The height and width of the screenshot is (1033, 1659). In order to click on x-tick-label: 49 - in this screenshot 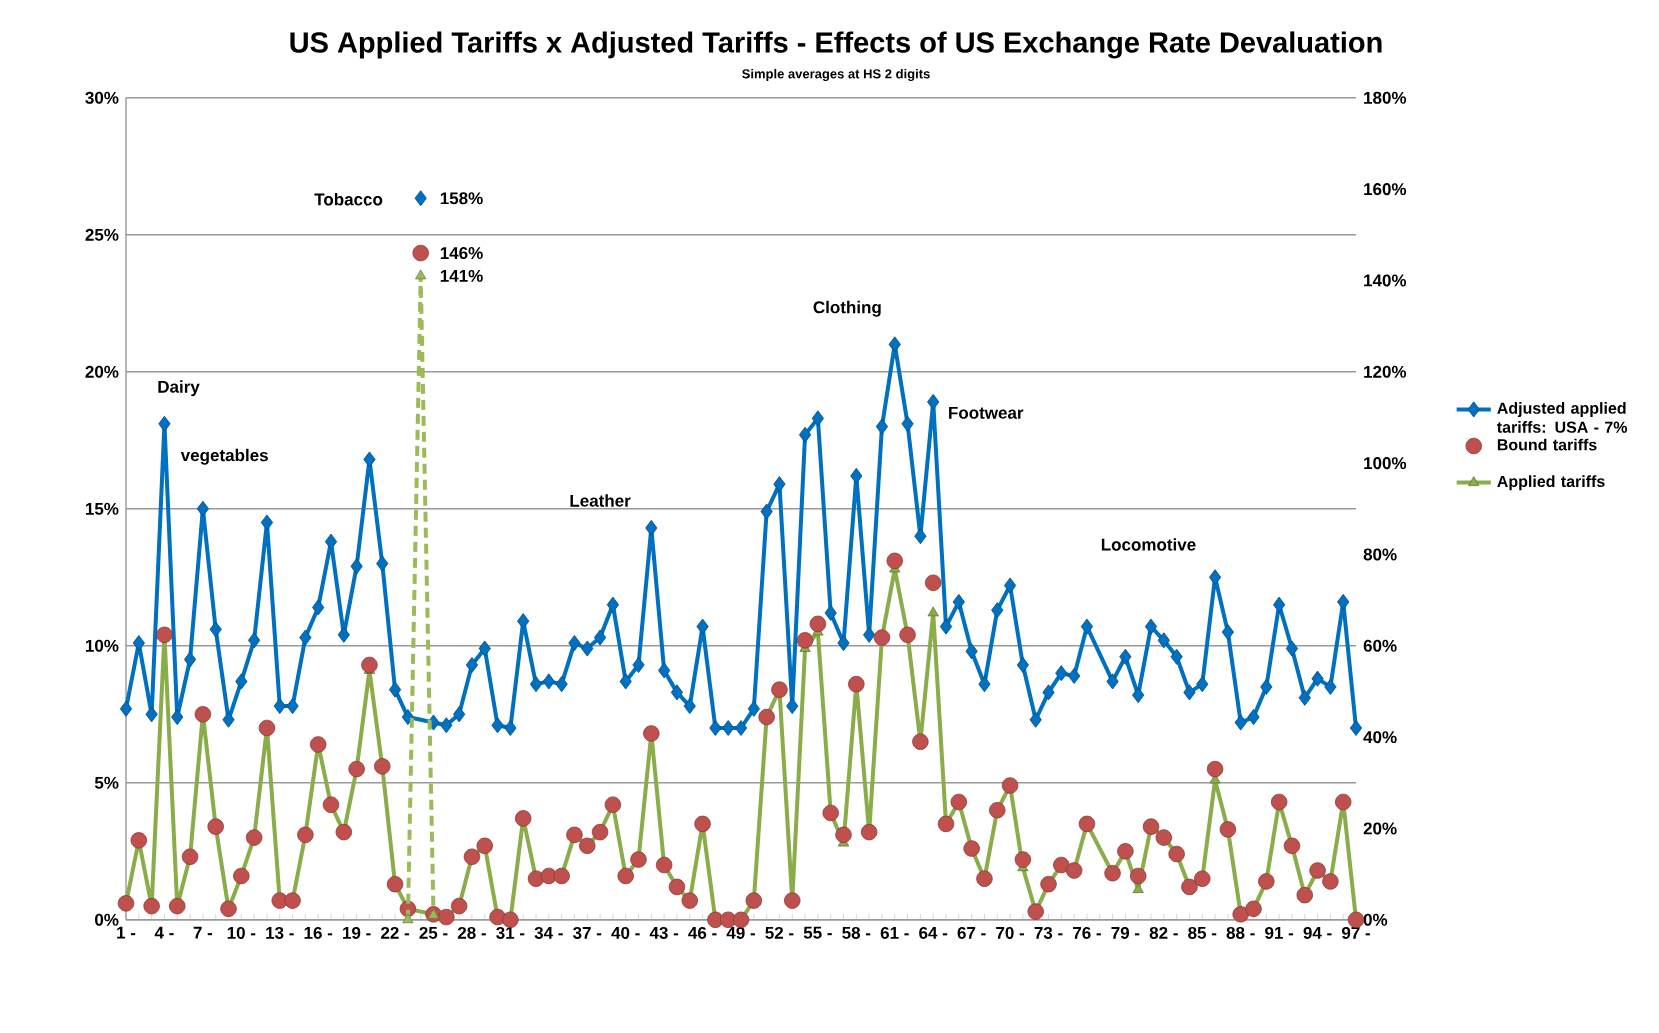, I will do `click(740, 932)`.